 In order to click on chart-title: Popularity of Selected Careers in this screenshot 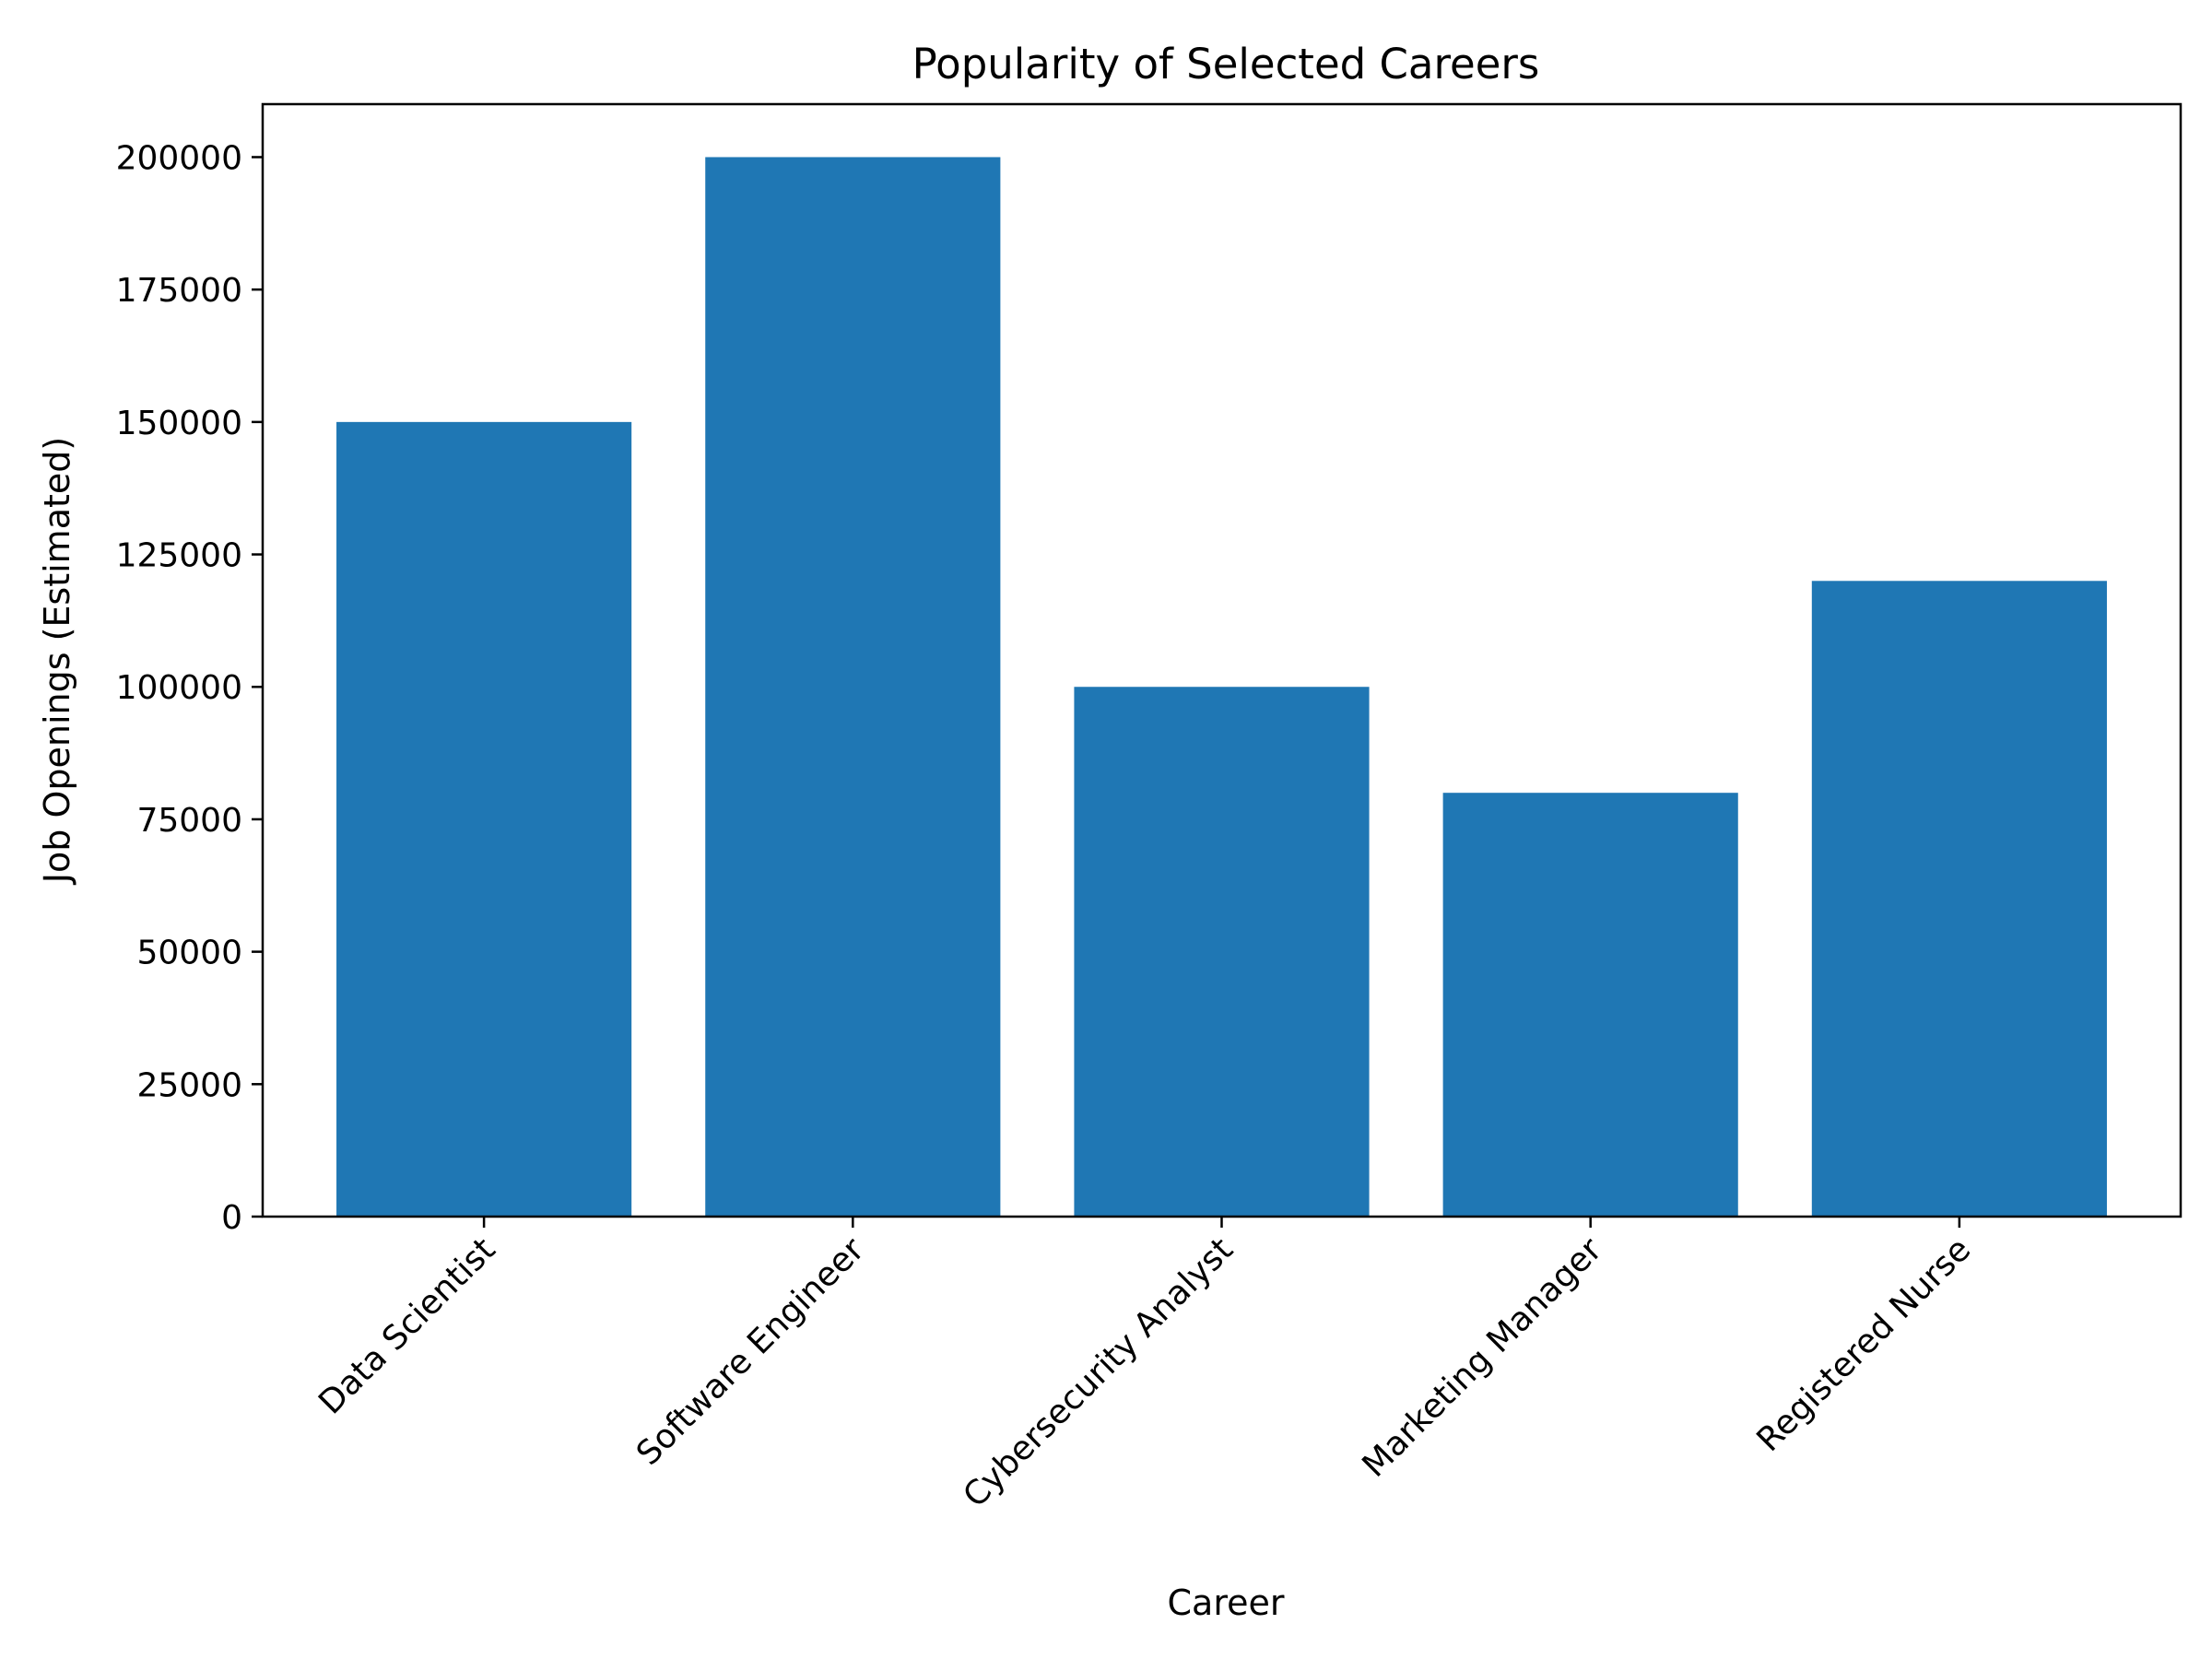, I will do `click(1226, 64)`.